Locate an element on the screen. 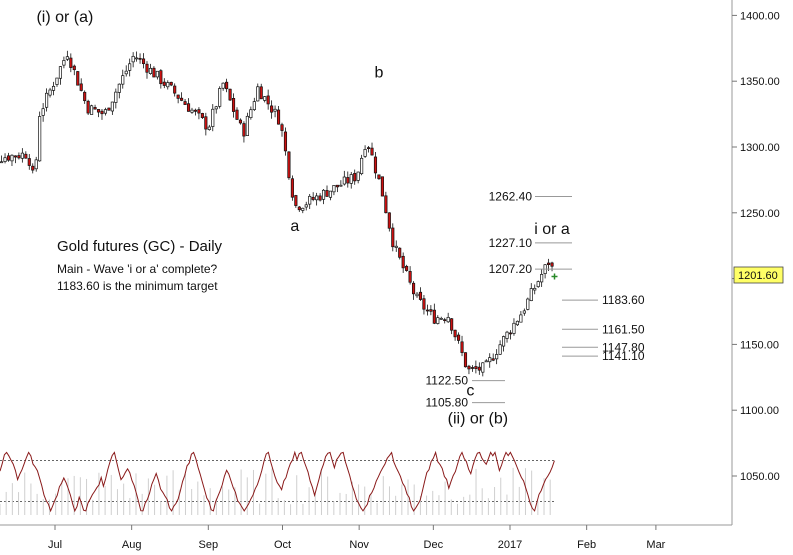 Image resolution: width=793 pixels, height=555 pixels. last-price-tag: 1201.60 is located at coordinates (758, 275).